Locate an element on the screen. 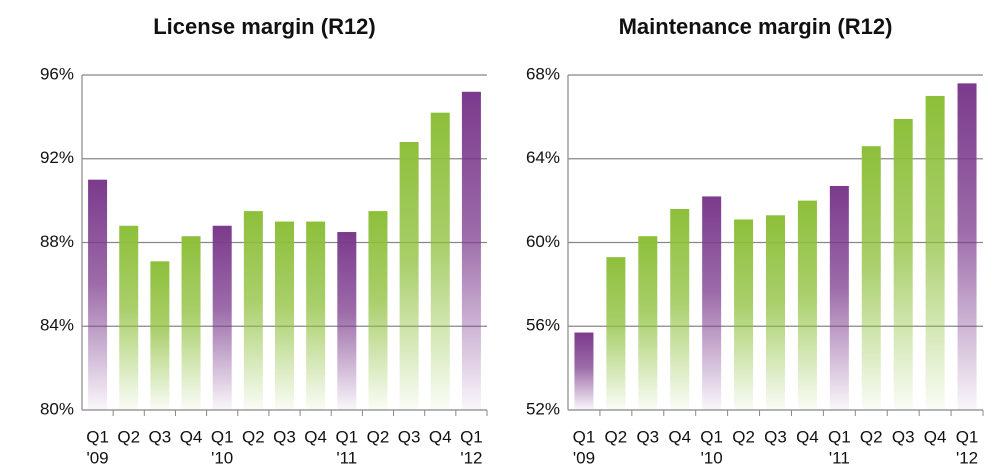 The image size is (996, 468). y-tick-label: 68% is located at coordinates (543, 73).